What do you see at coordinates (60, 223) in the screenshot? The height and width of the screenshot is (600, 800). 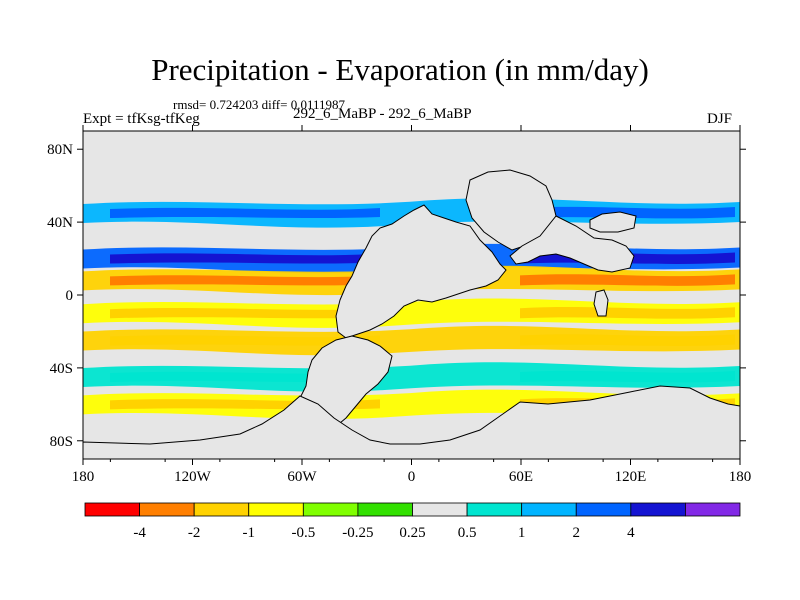 I see `y-tick-label: 40N` at bounding box center [60, 223].